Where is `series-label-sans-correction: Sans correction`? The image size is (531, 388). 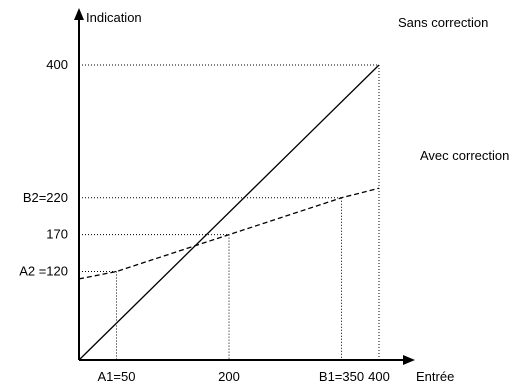 series-label-sans-correction: Sans correction is located at coordinates (443, 22).